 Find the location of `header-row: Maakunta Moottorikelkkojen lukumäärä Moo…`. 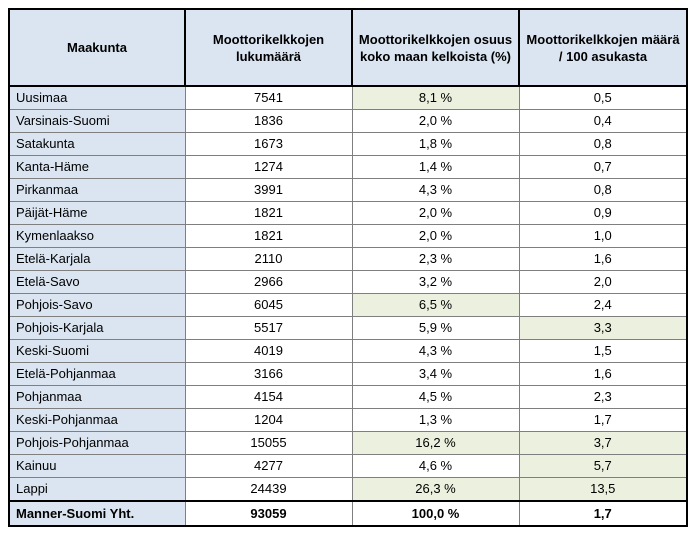

header-row: Maakunta Moottorikelkkojen lukumäärä Moo… is located at coordinates (348, 47).